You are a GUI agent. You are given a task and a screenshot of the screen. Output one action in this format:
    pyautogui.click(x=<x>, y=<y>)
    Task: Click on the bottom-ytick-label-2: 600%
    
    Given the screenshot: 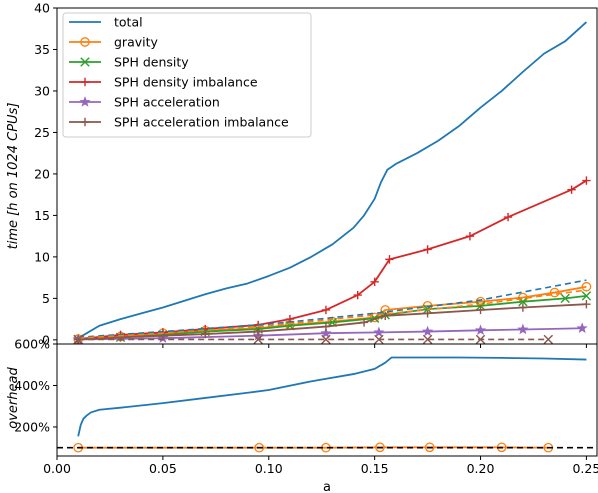 What is the action you would take?
    pyautogui.click(x=32, y=344)
    